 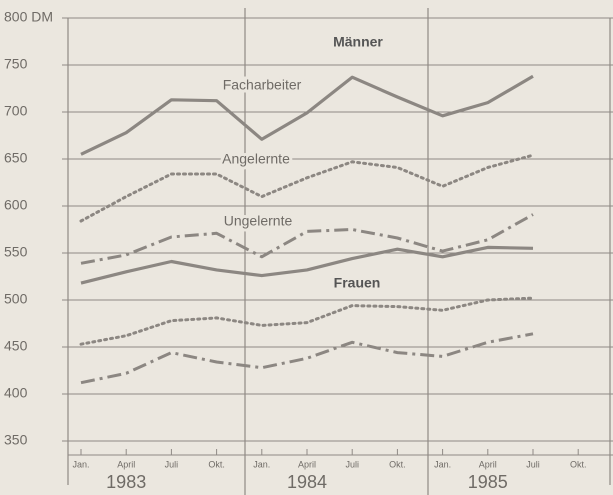 I want to click on y-tick-label: 400, so click(x=16, y=393).